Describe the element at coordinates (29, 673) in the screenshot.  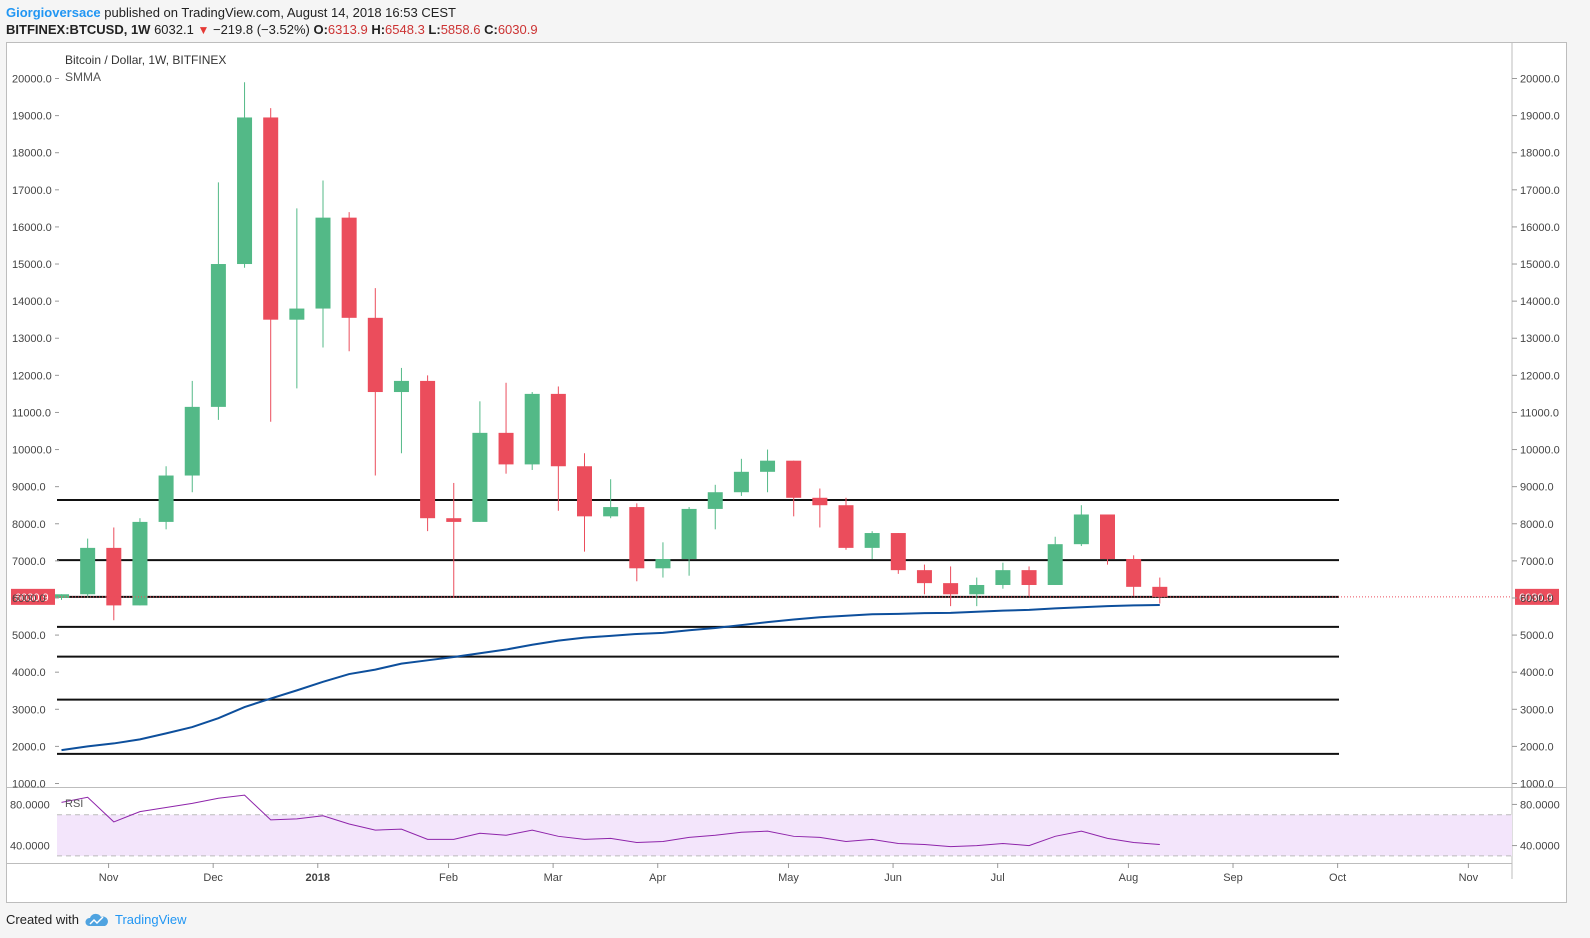
I see `left-price-tick-label: 4000.0` at that location.